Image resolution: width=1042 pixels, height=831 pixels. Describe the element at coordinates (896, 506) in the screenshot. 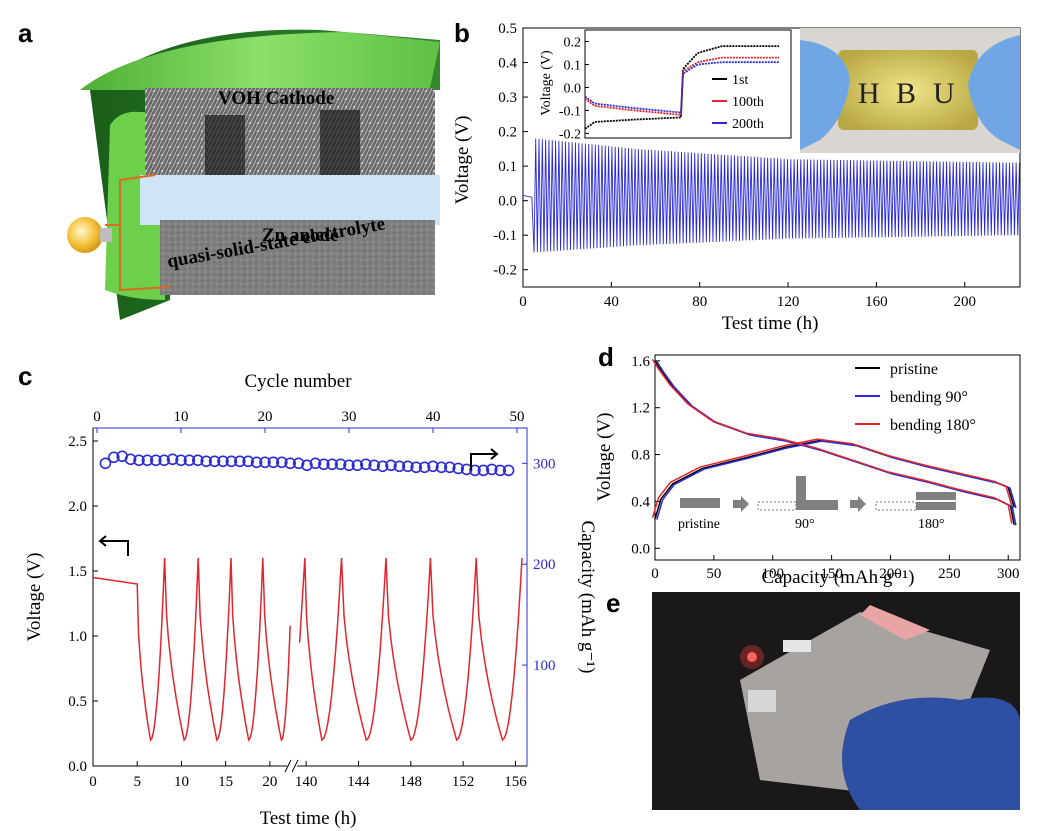

I see `block-180-dashed` at that location.